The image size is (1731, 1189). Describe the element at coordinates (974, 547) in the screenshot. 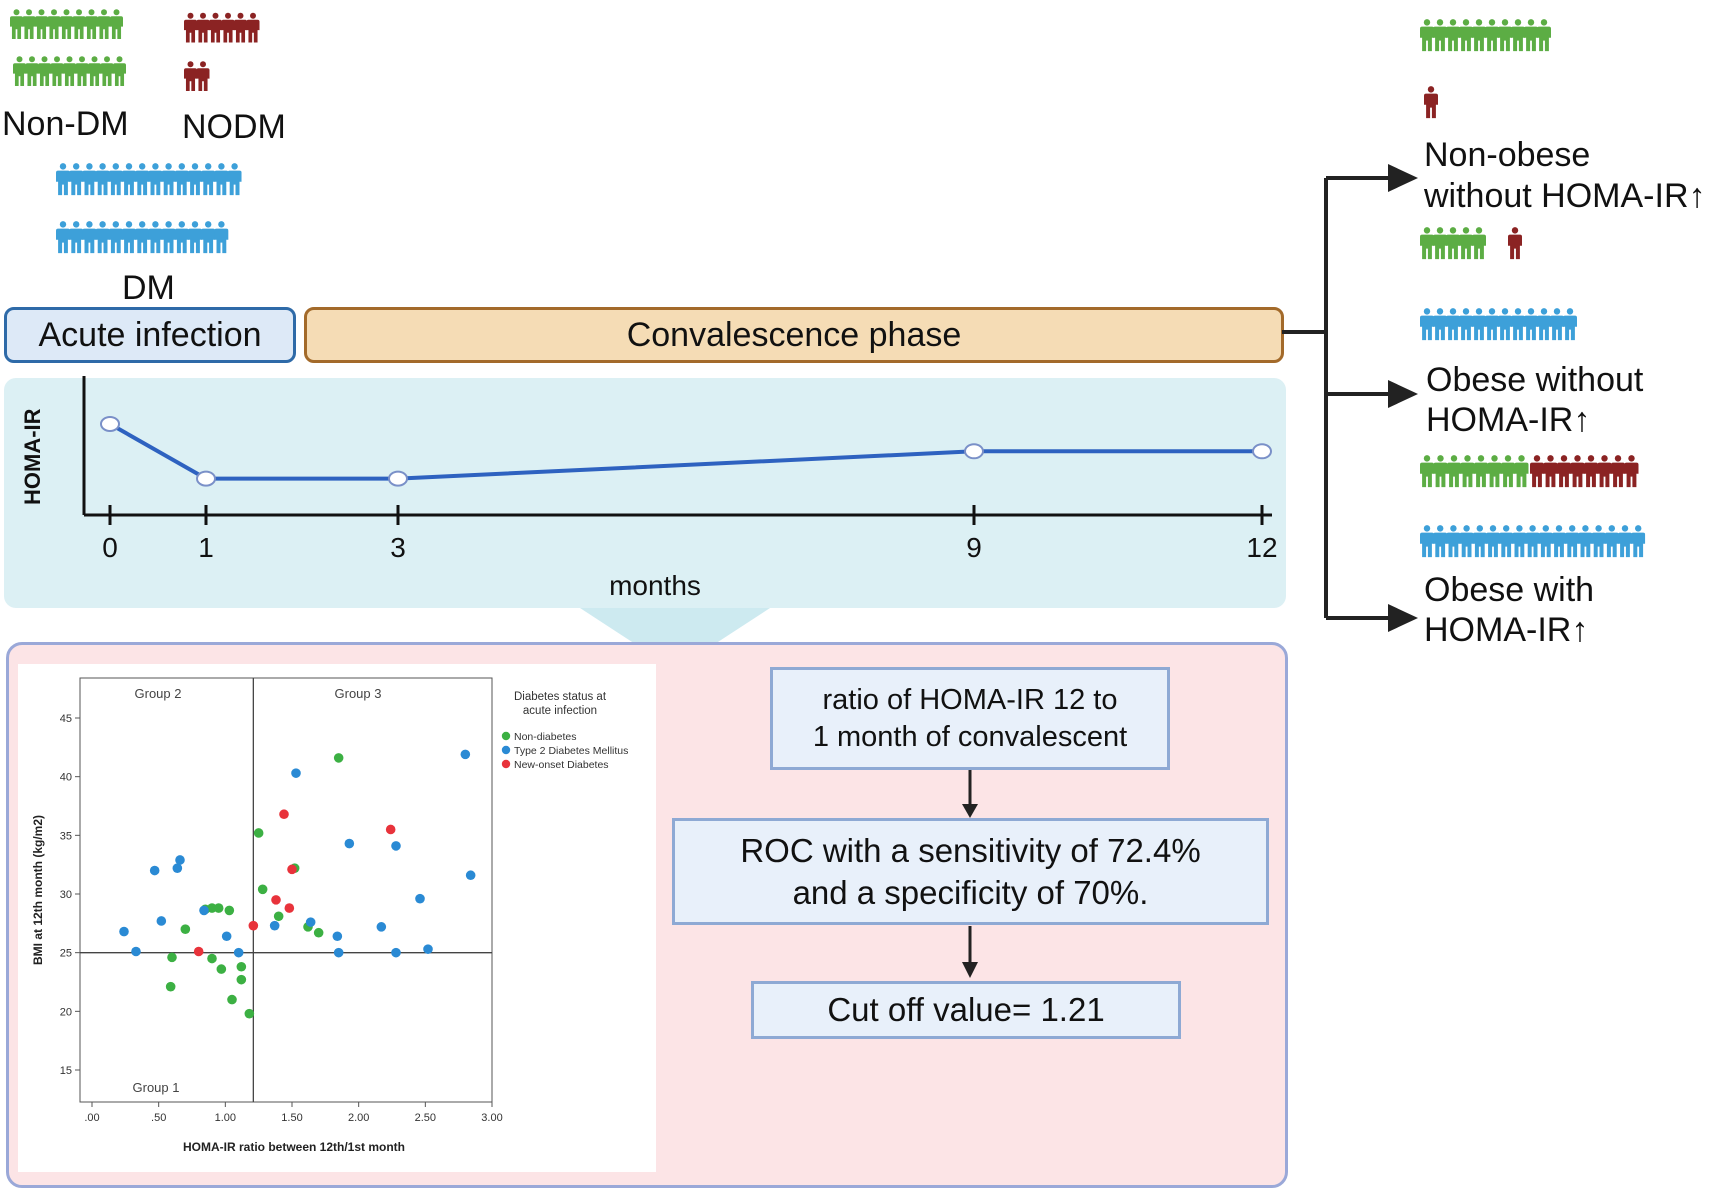

I see `homa-x-tick-label: 9` at that location.